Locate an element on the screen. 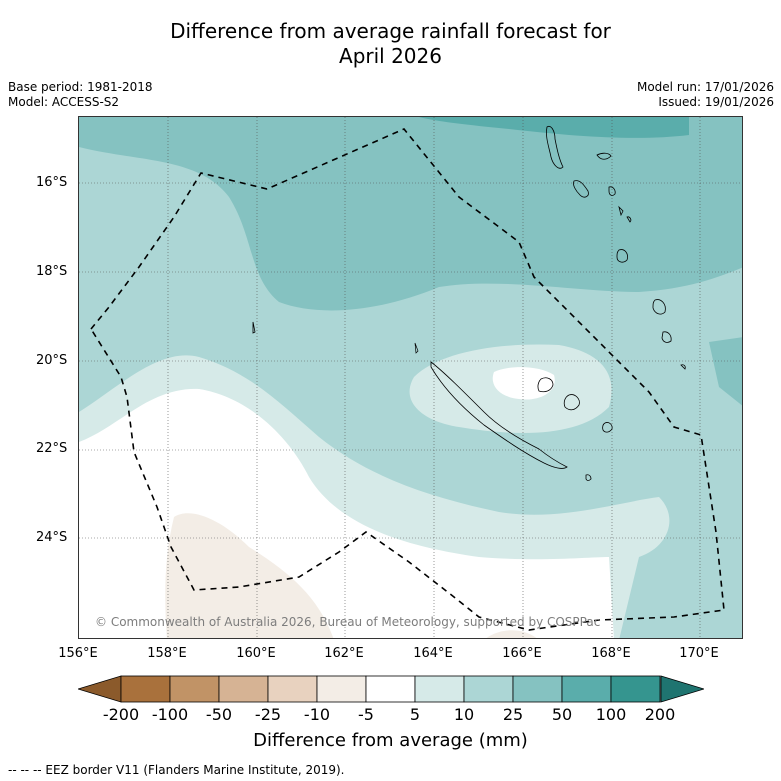 This screenshot has height=781, width=781. lon-label-168e: 168°E is located at coordinates (611, 653).